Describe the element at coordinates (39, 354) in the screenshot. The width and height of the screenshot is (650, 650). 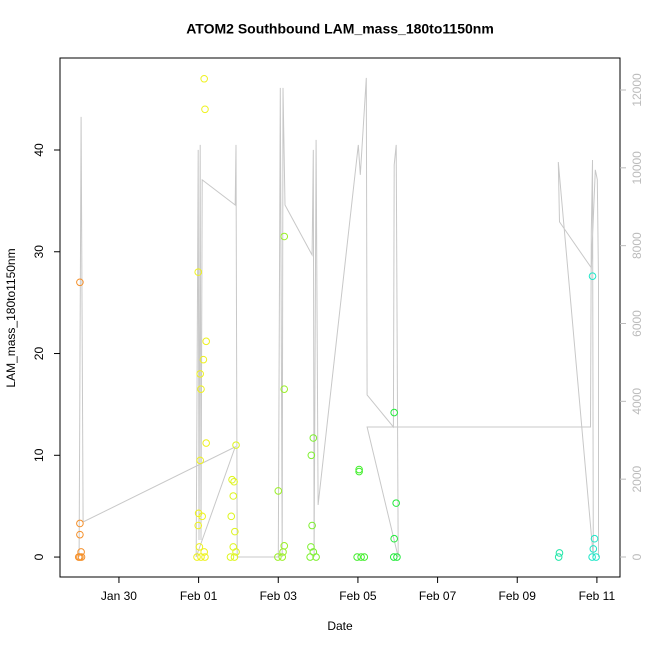
I see `y-tick-label: 20` at that location.